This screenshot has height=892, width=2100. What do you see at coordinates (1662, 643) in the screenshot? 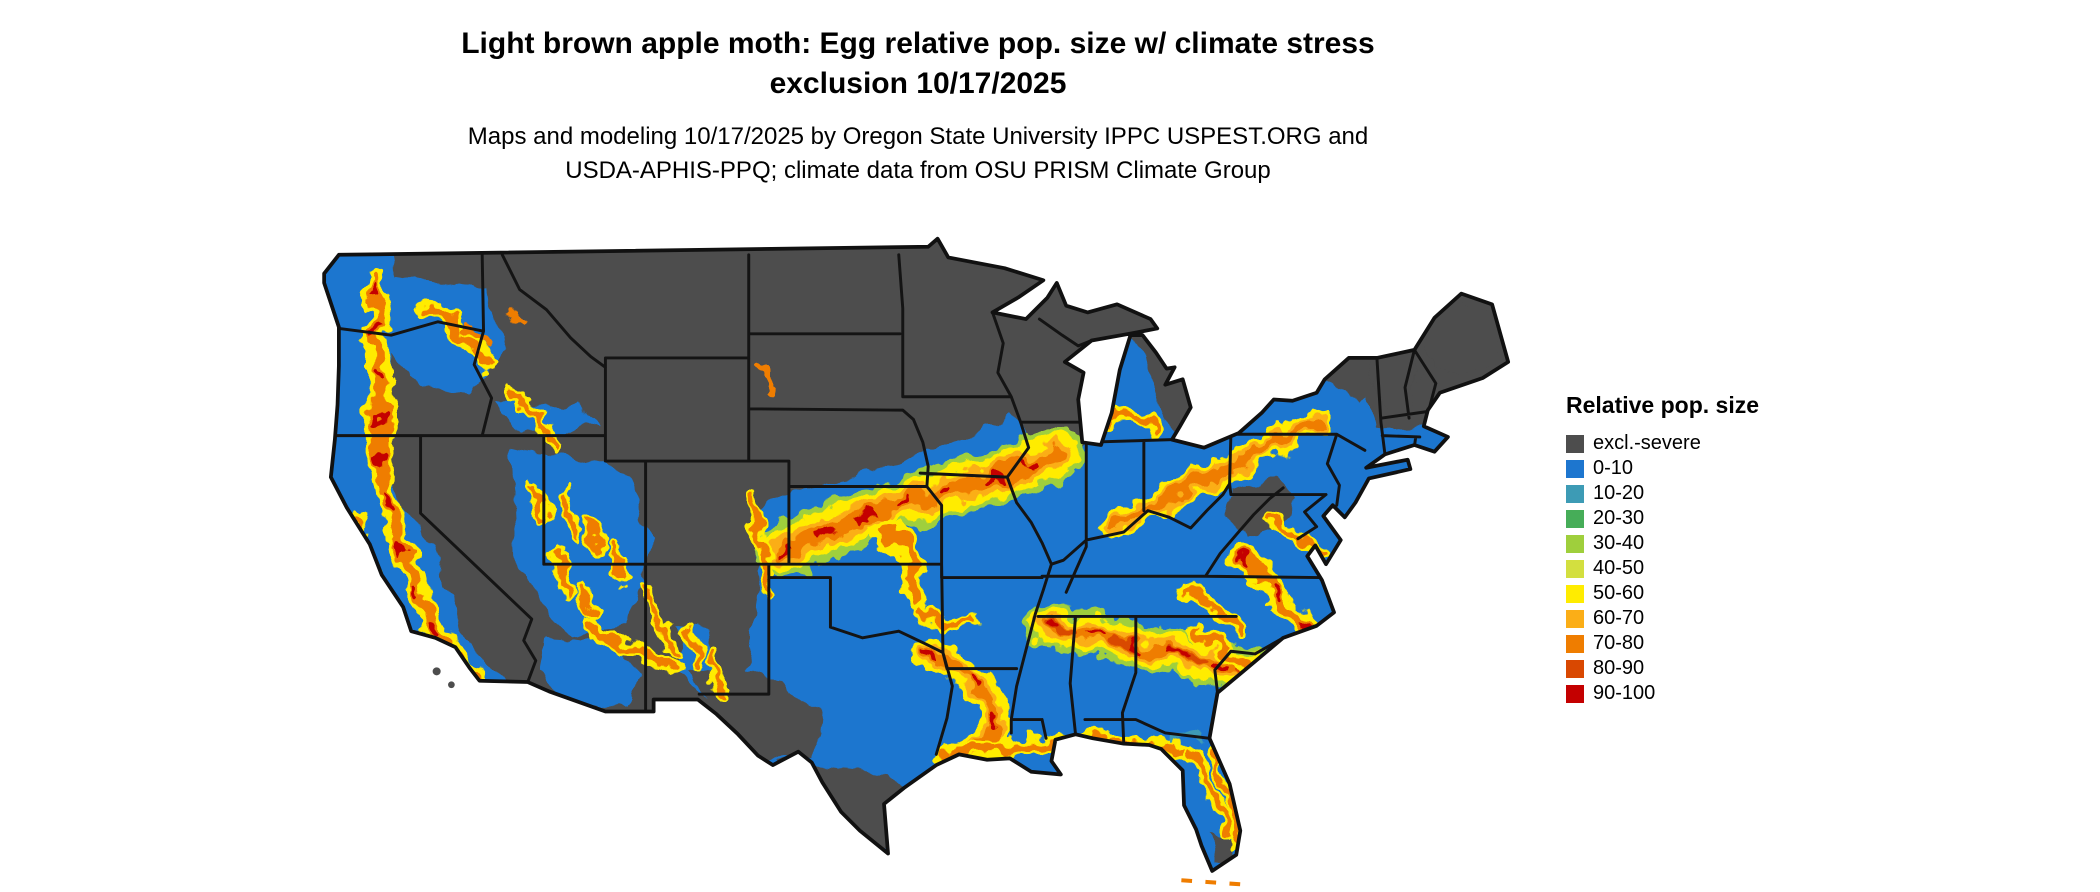
I see `legend-item: 70-80` at bounding box center [1662, 643].